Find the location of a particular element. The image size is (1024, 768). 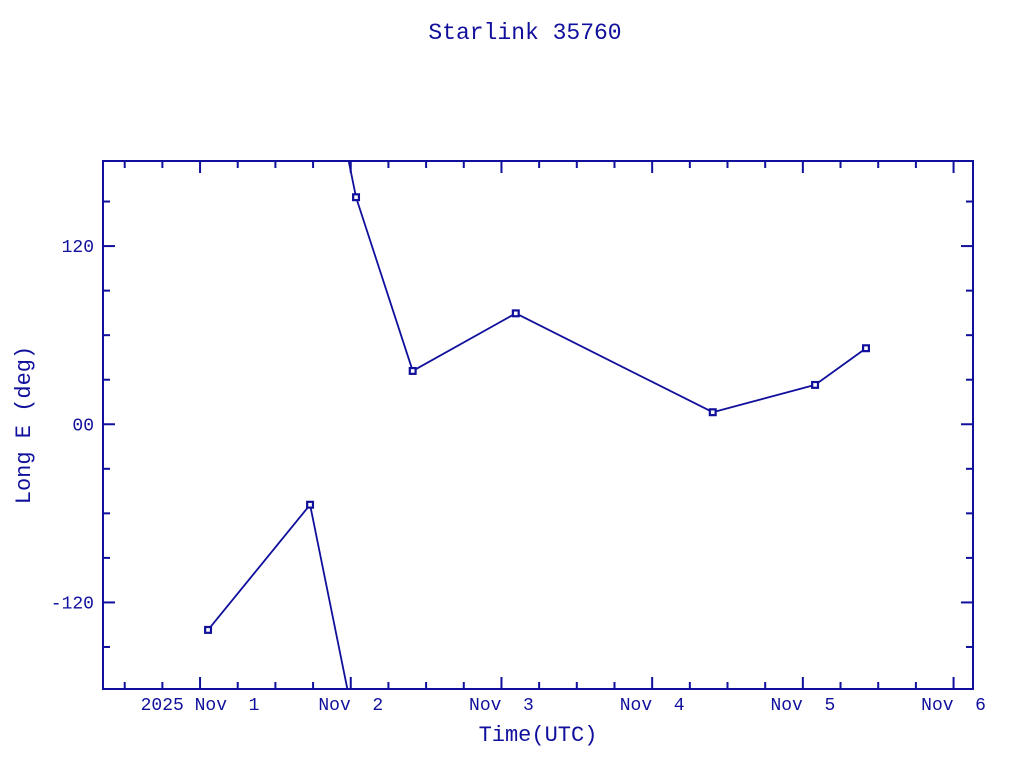

x-tick-label: Nov 3 is located at coordinates (501, 706).